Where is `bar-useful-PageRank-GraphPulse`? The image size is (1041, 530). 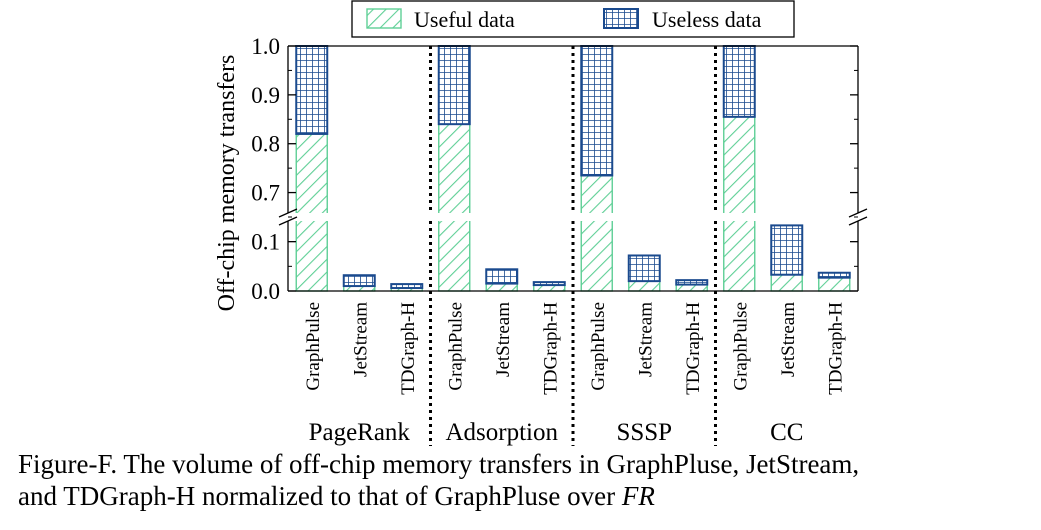
bar-useful-PageRank-GraphPulse is located at coordinates (311, 212).